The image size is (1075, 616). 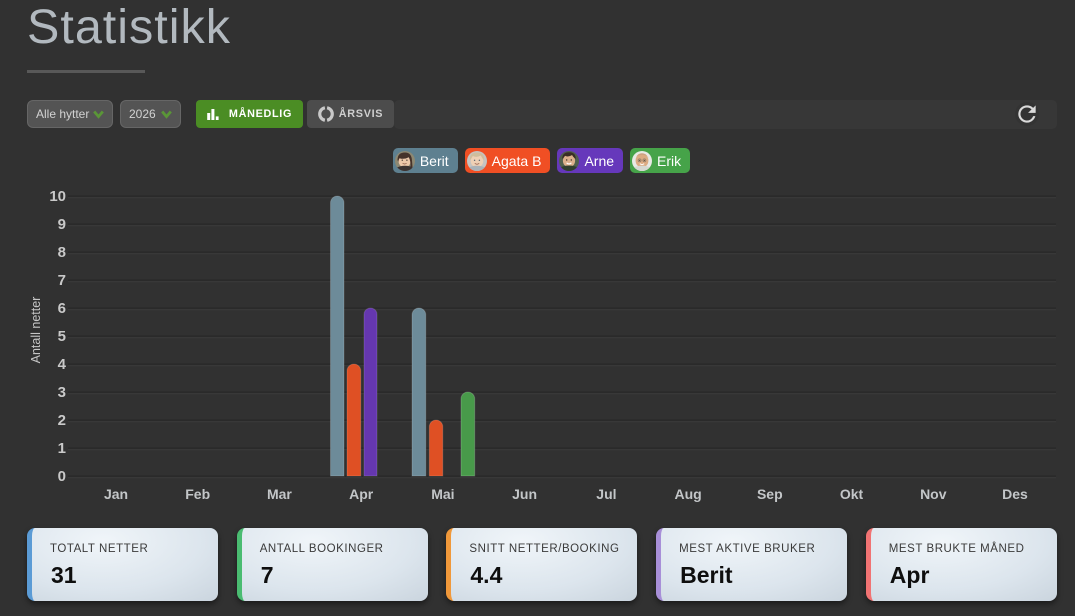 I want to click on svg-text: 10, so click(x=57, y=196).